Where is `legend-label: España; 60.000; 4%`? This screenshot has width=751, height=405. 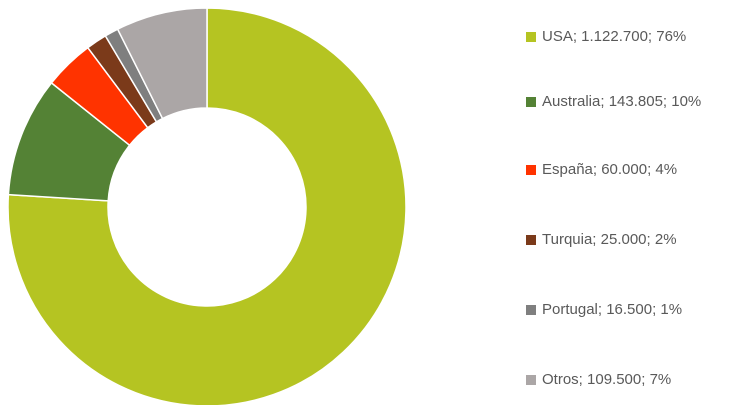
legend-label: España; 60.000; 4% is located at coordinates (609, 169).